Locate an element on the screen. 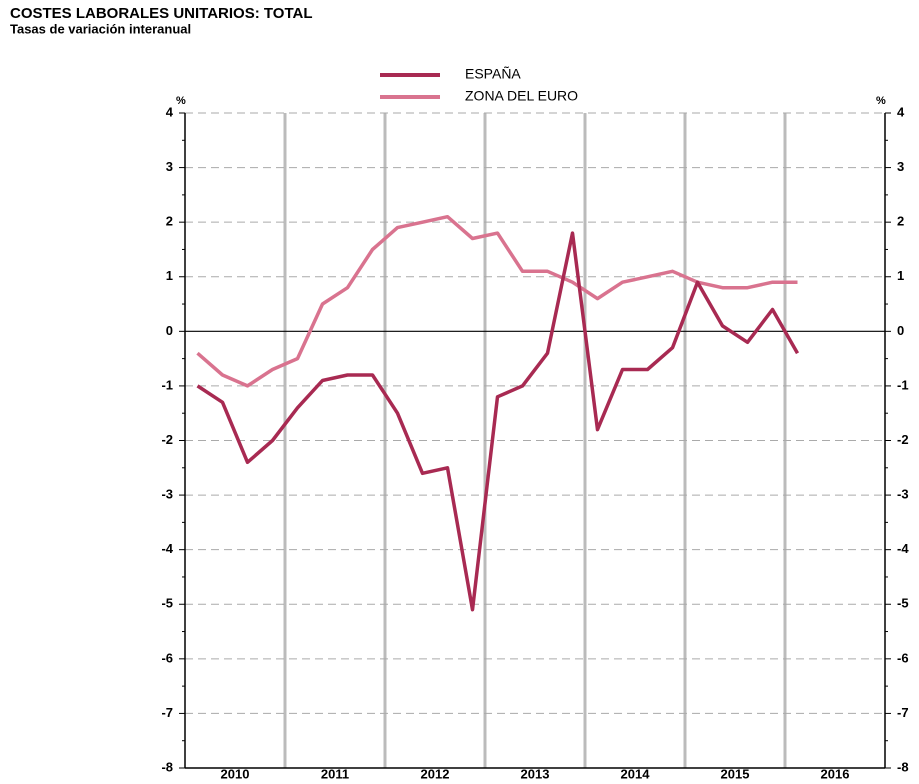  y-unit-right: % is located at coordinates (881, 101).